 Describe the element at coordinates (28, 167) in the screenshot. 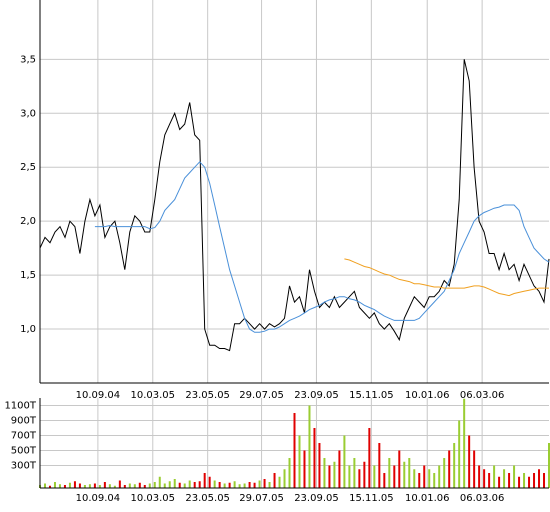

I see `y-tick-label: 2,5` at that location.